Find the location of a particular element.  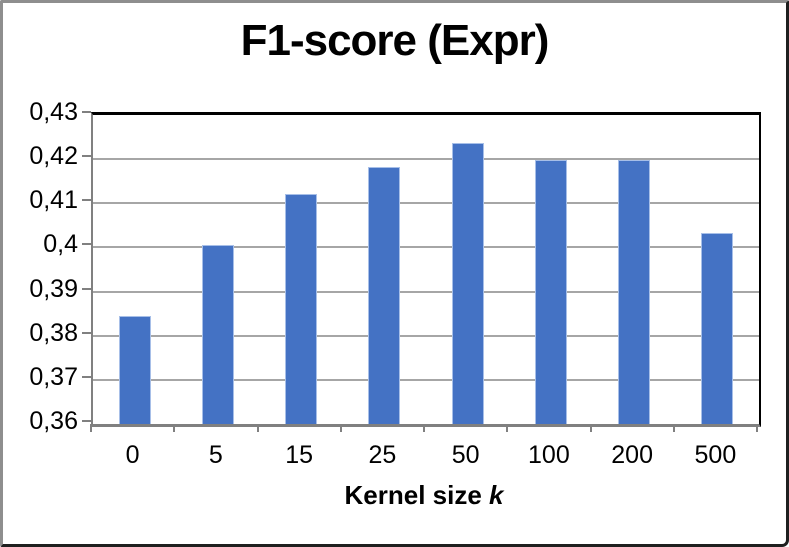

x-axis-title-variable: k is located at coordinates (496, 495).